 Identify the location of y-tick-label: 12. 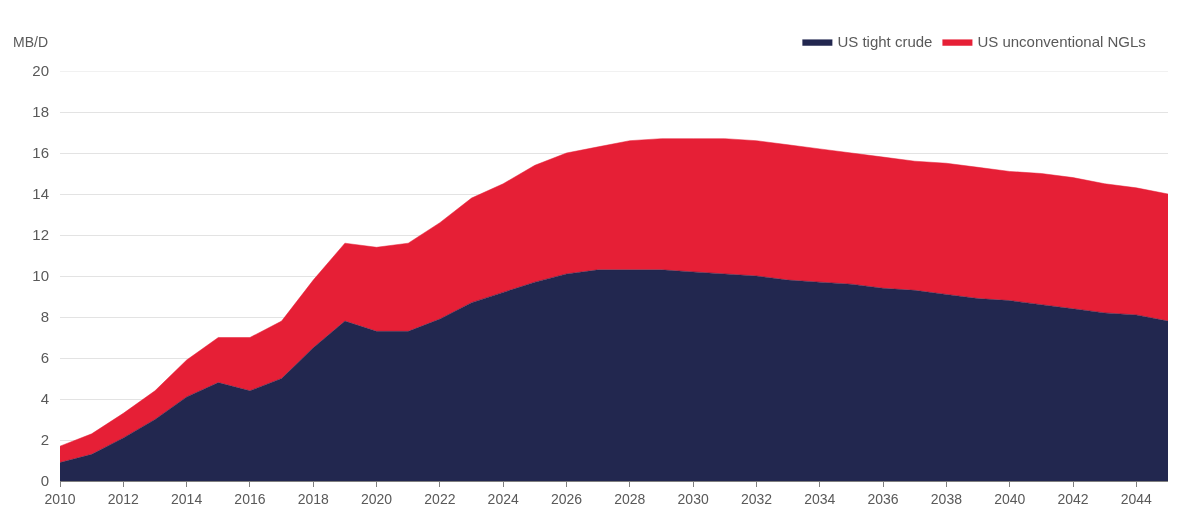
(40, 235).